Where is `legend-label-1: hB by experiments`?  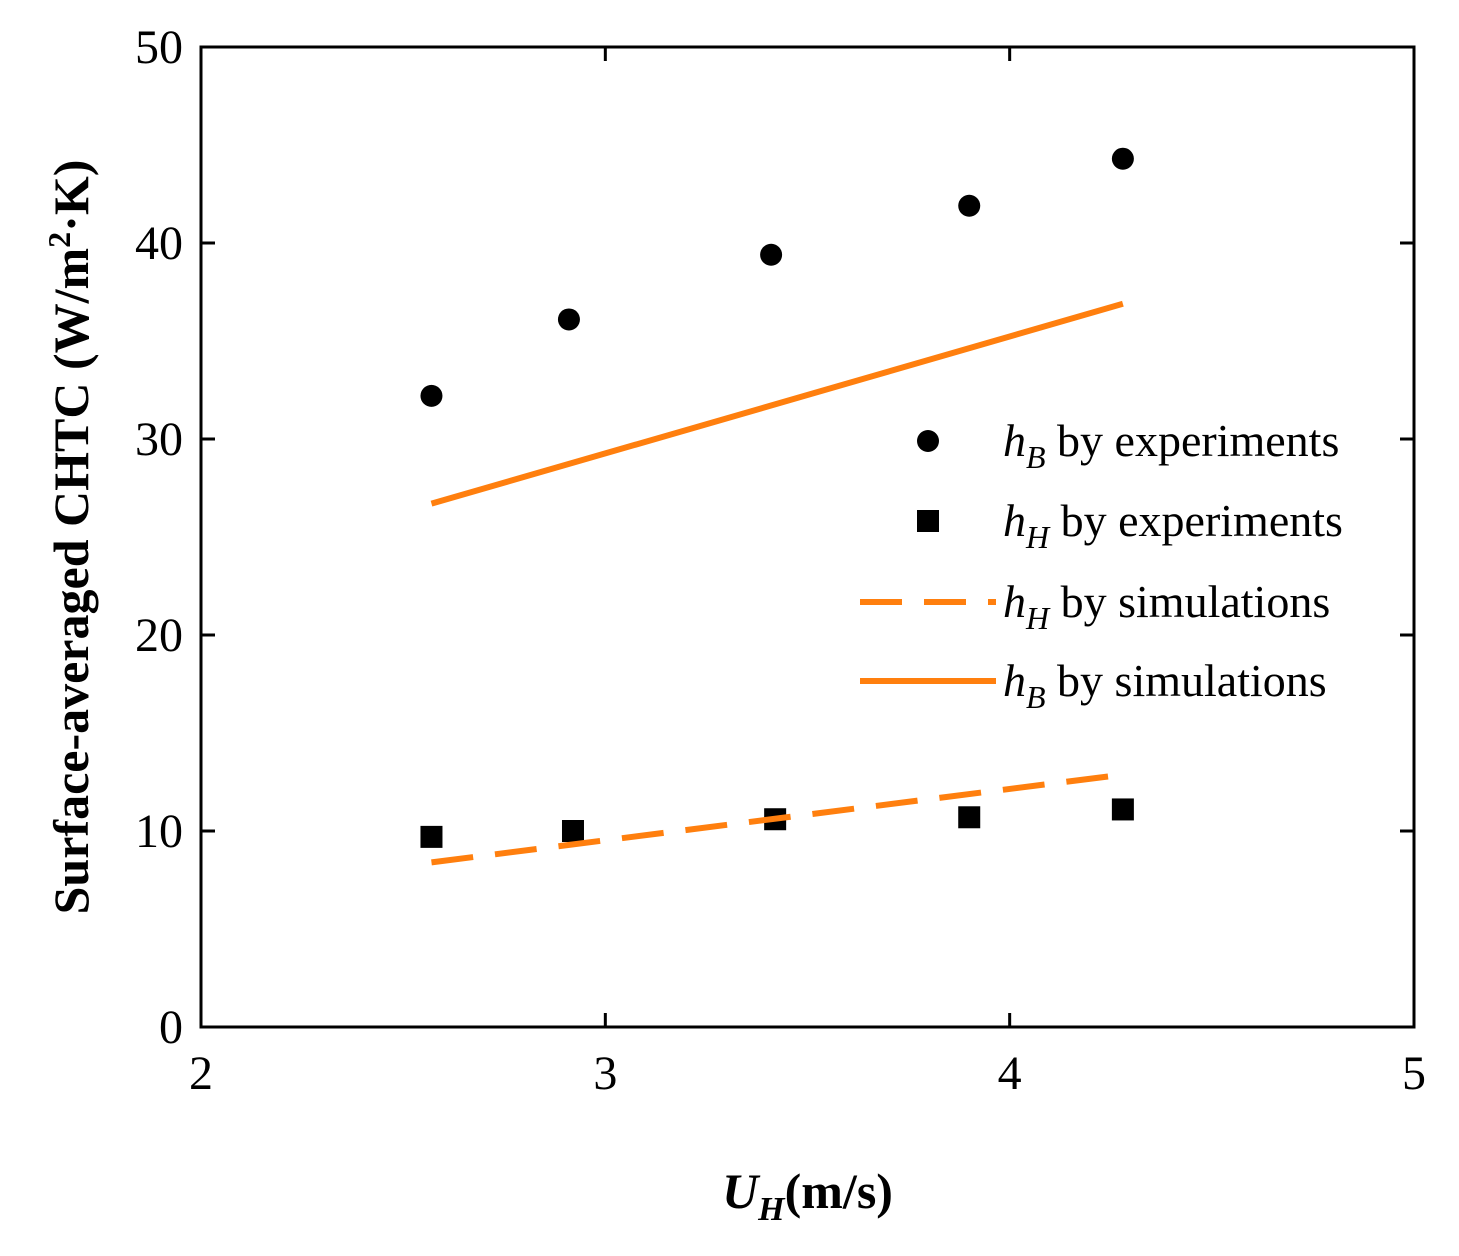 legend-label-1: hB by experiments is located at coordinates (1171, 445).